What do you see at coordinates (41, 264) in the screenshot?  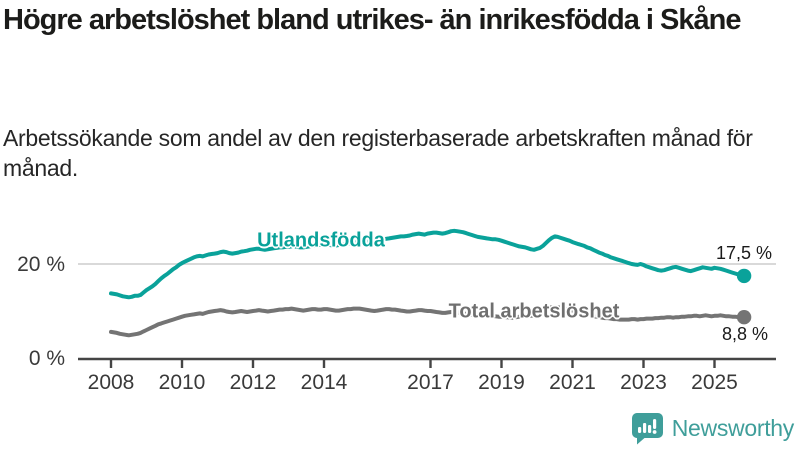 I see `y-tick-label-20: 20 %` at bounding box center [41, 264].